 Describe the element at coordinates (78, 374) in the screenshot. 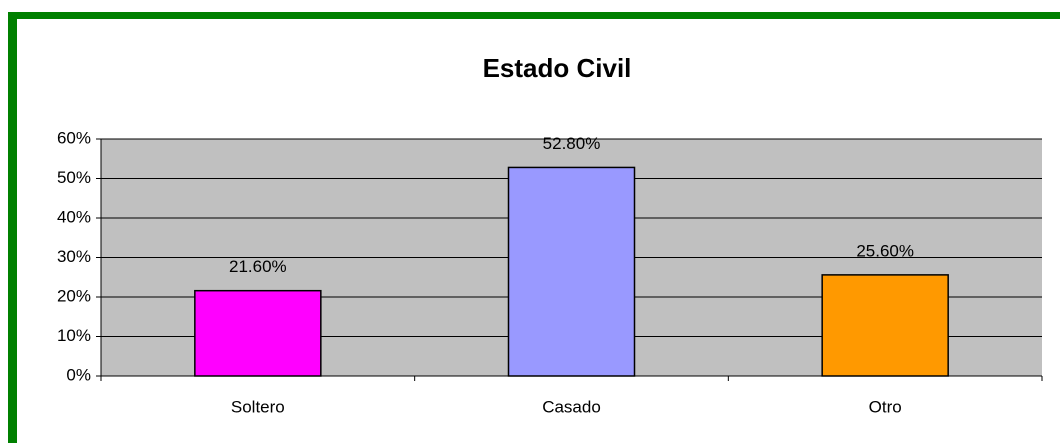

I see `y-tick-label: 0%` at that location.